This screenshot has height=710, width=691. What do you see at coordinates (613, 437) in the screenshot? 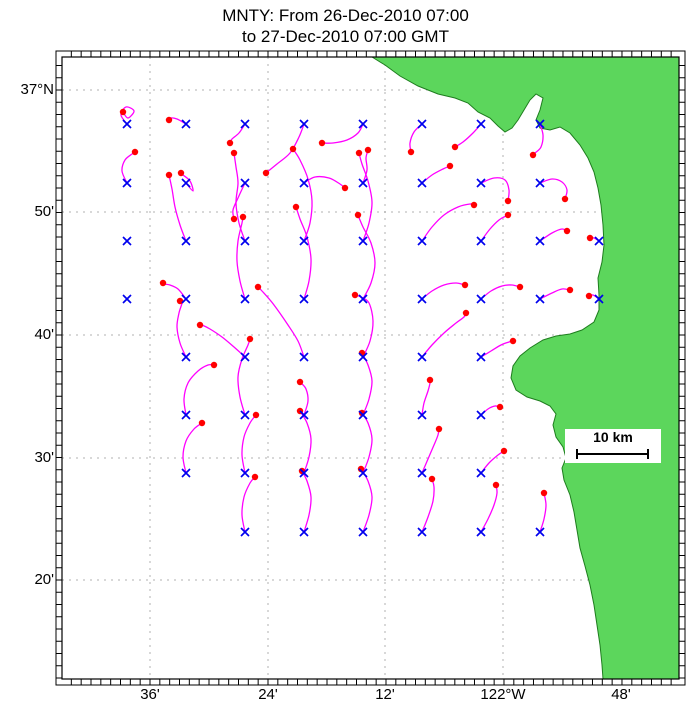
I see `scale-bar-label: 10 km` at bounding box center [613, 437].